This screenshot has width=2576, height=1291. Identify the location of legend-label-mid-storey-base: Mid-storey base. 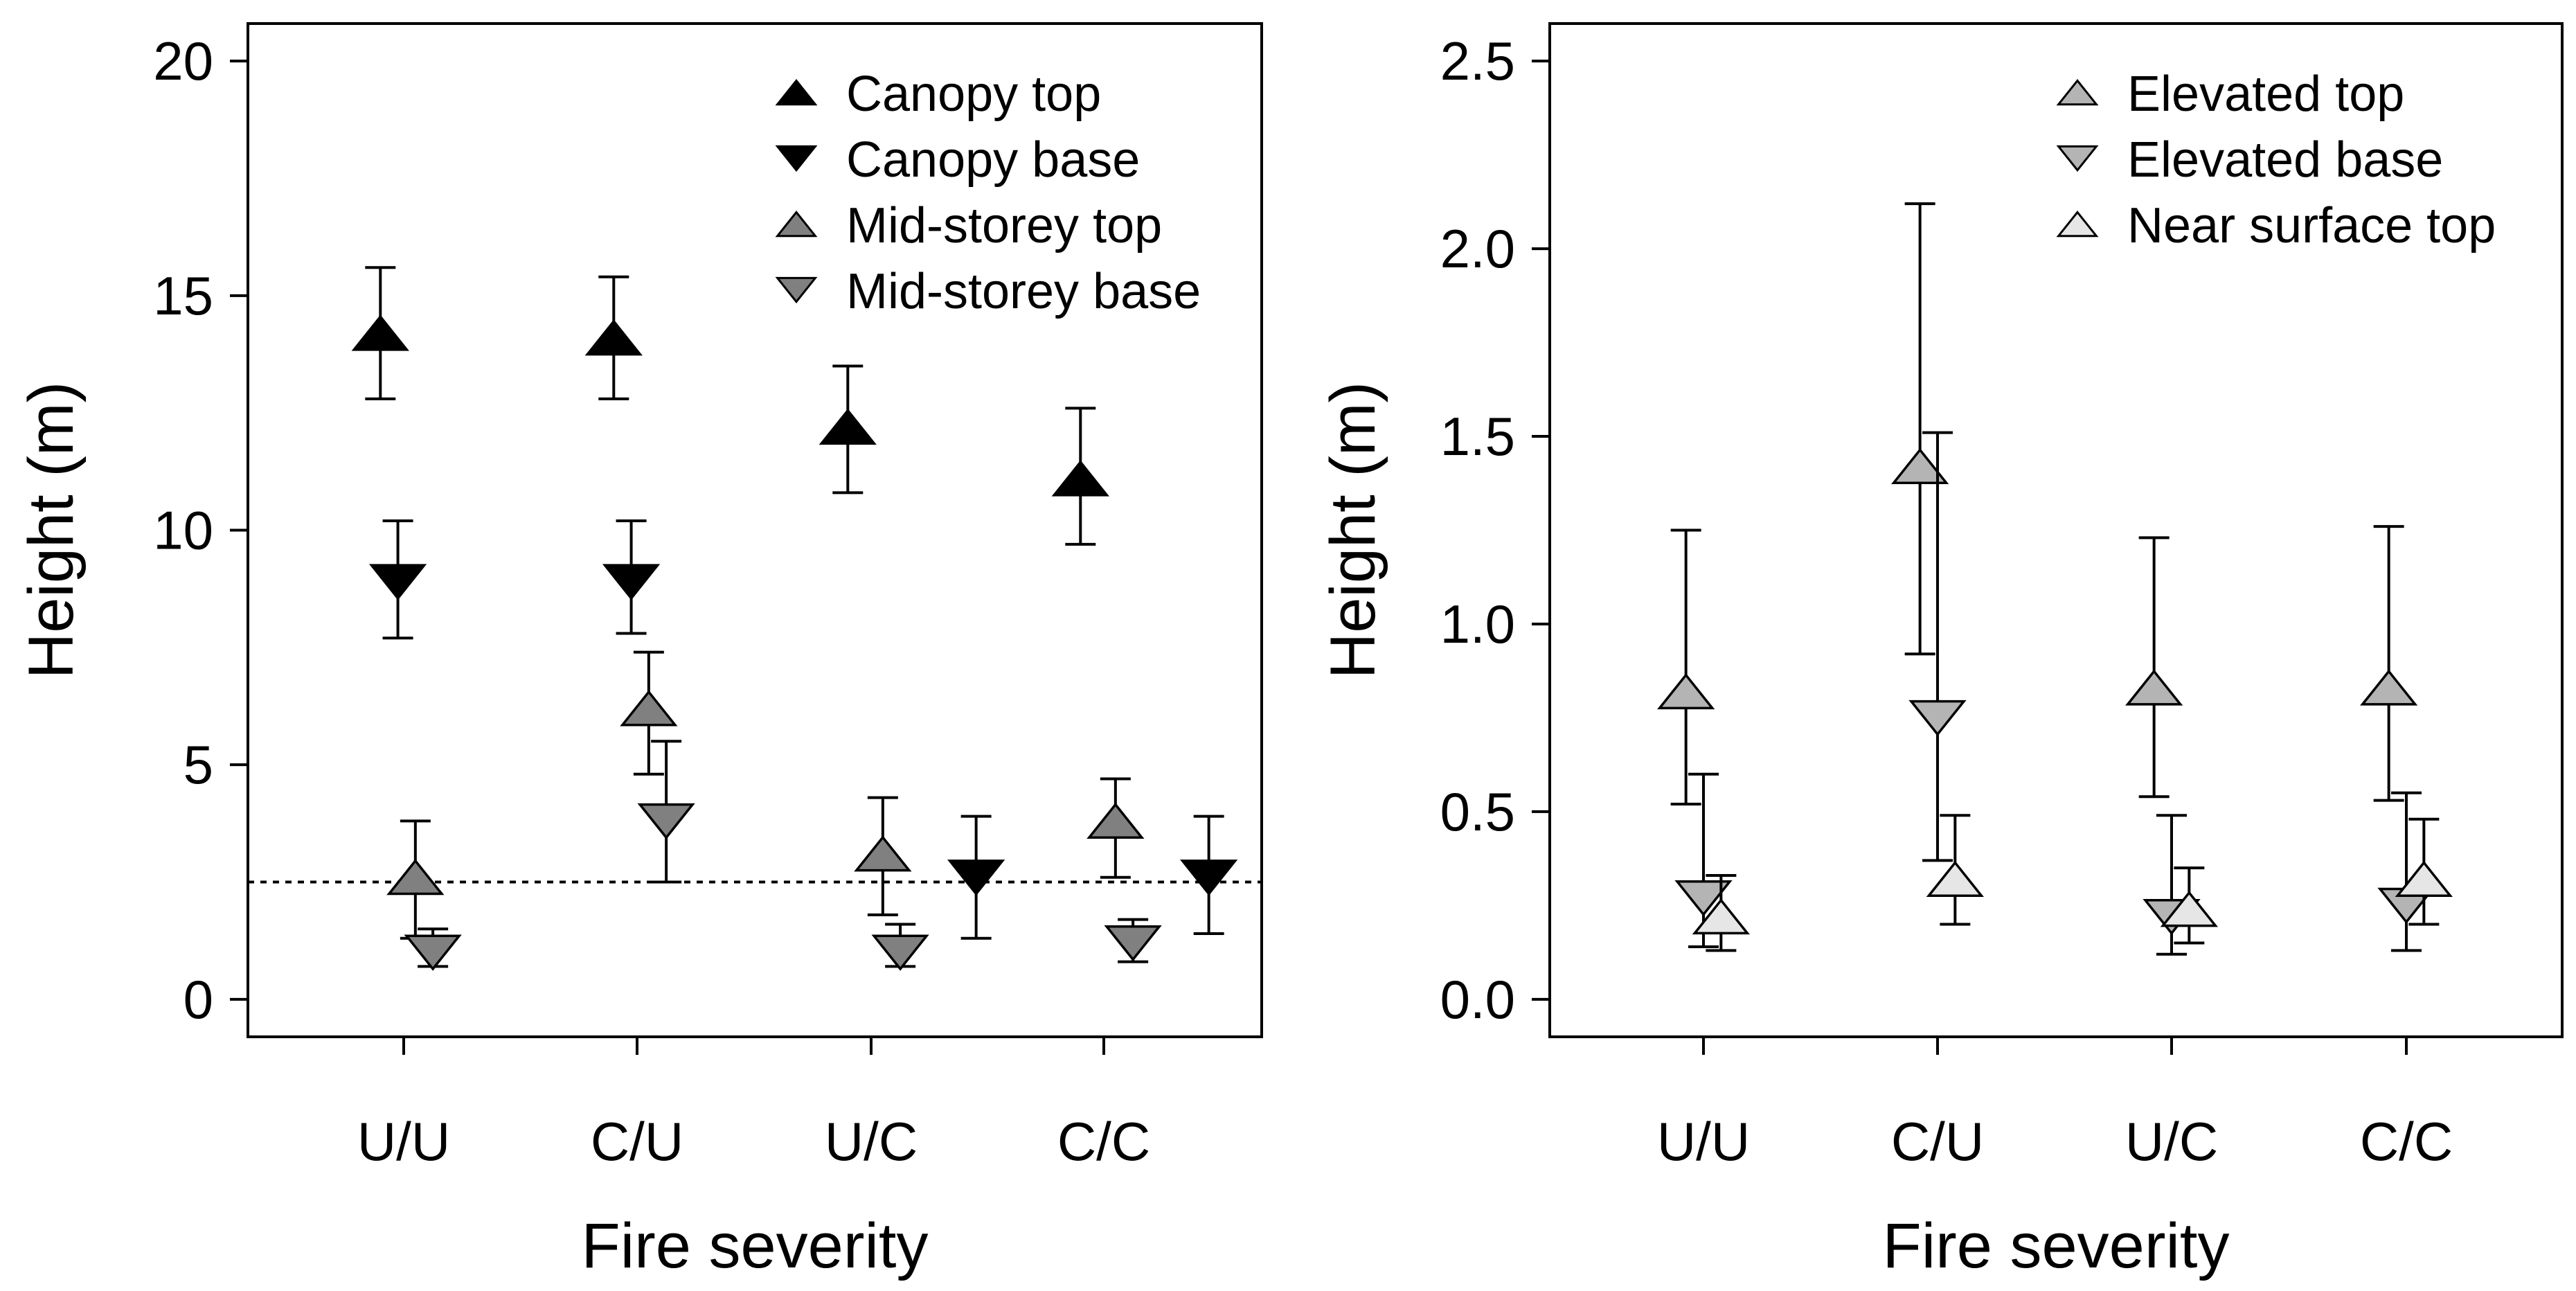
(1023, 291).